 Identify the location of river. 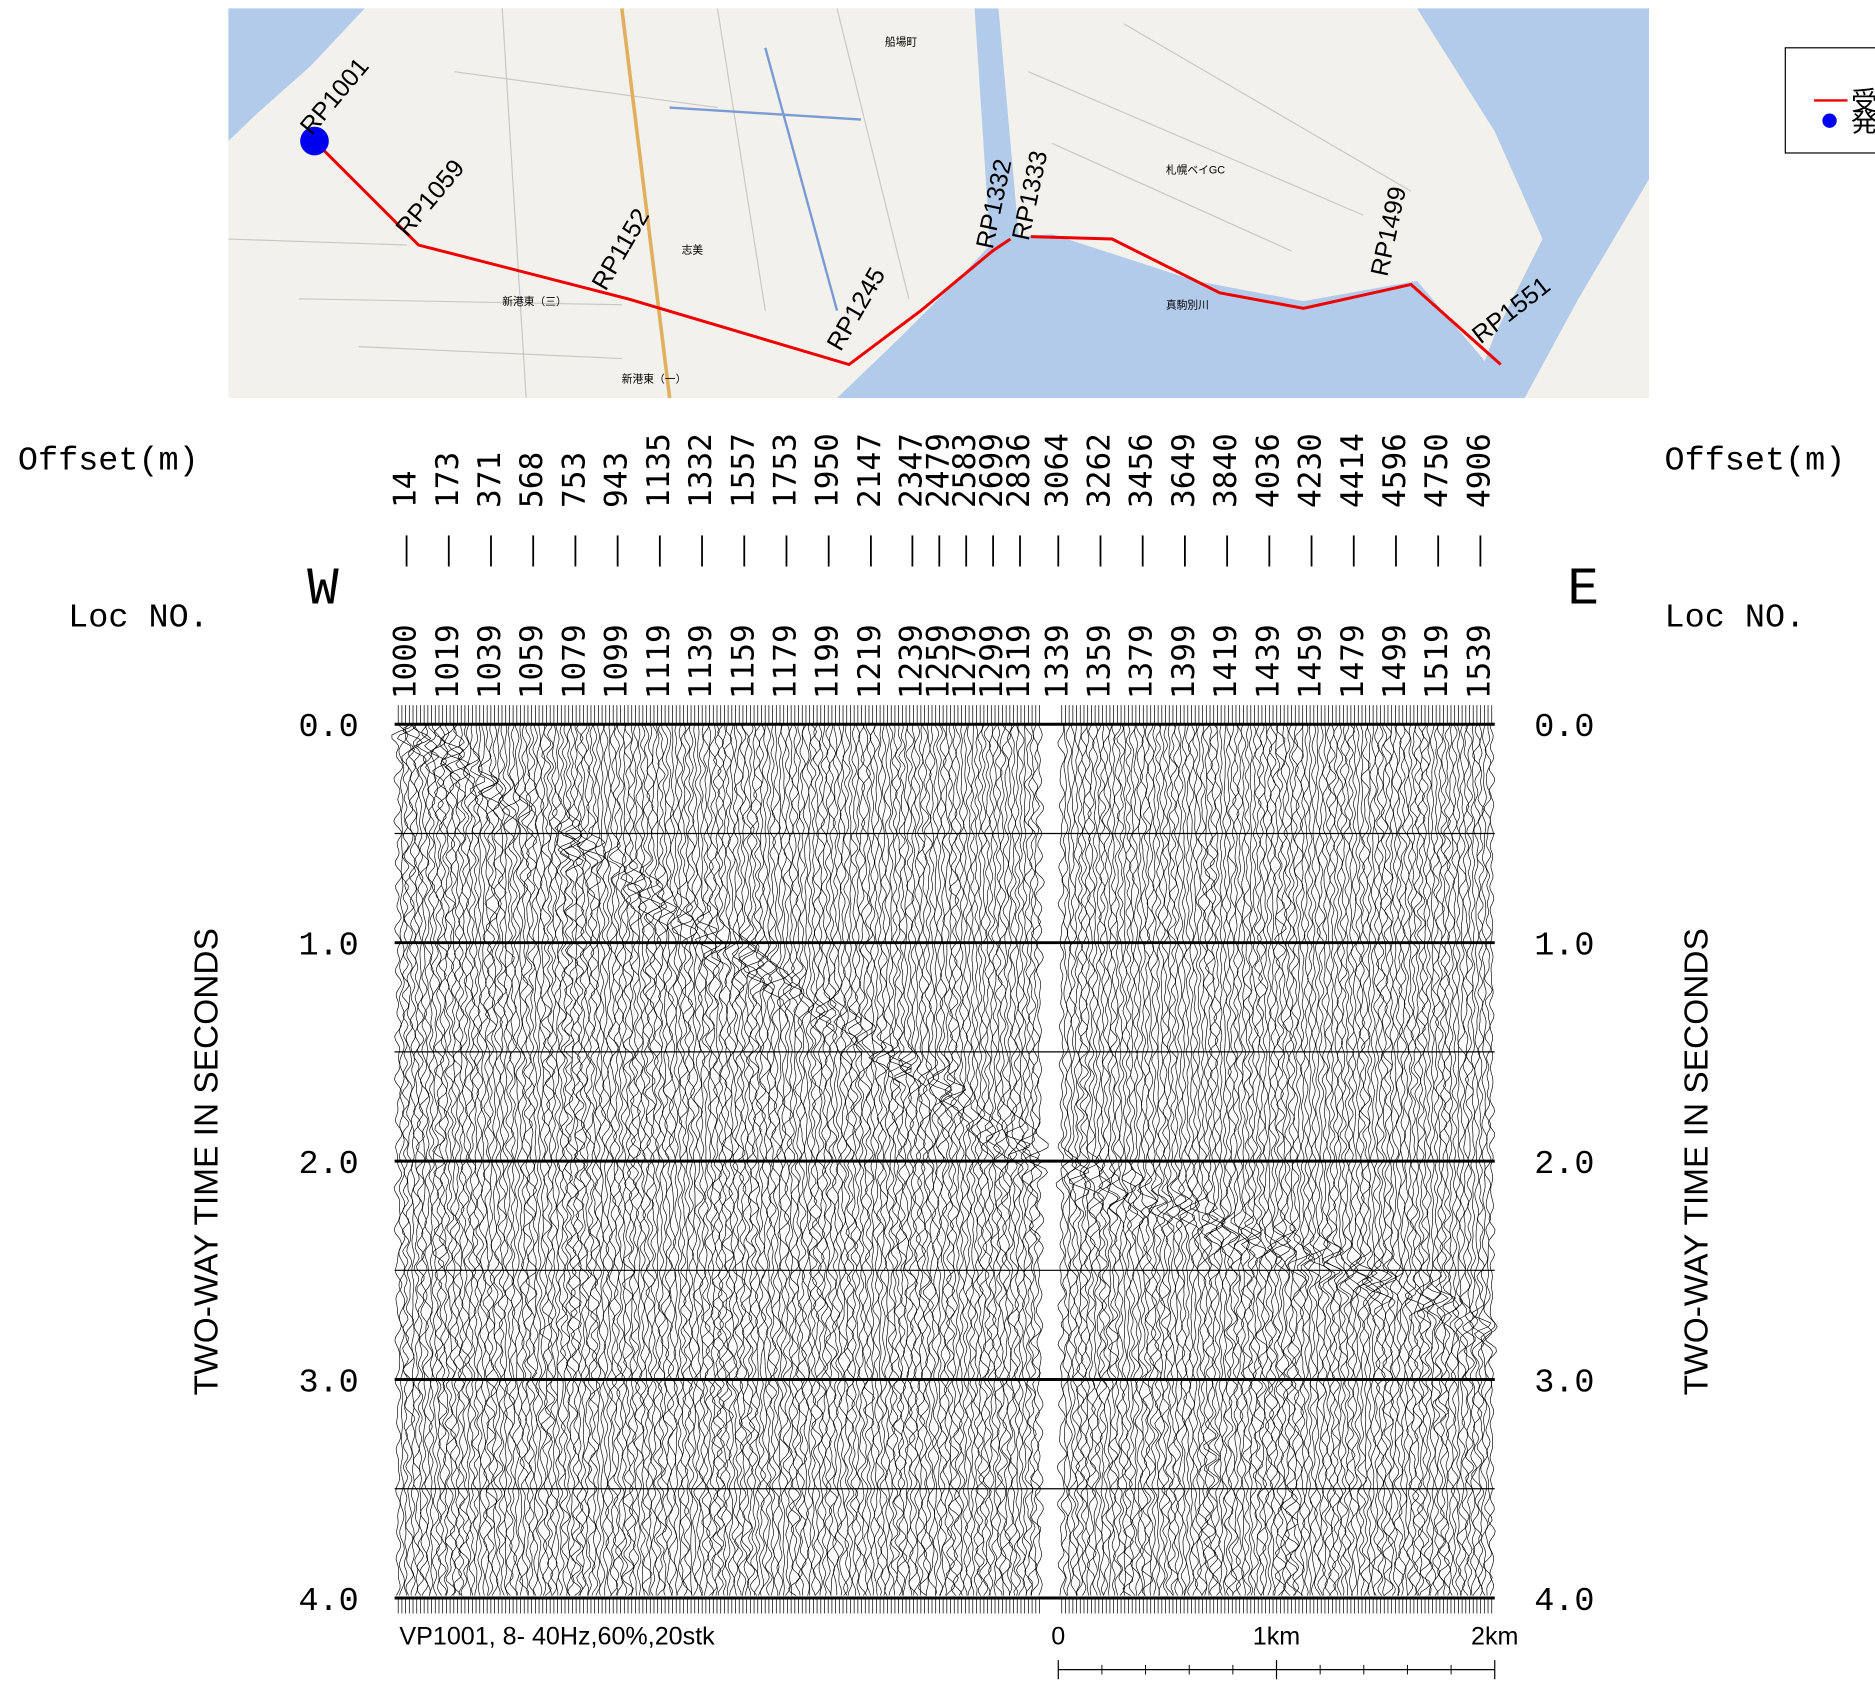
(1533, 203).